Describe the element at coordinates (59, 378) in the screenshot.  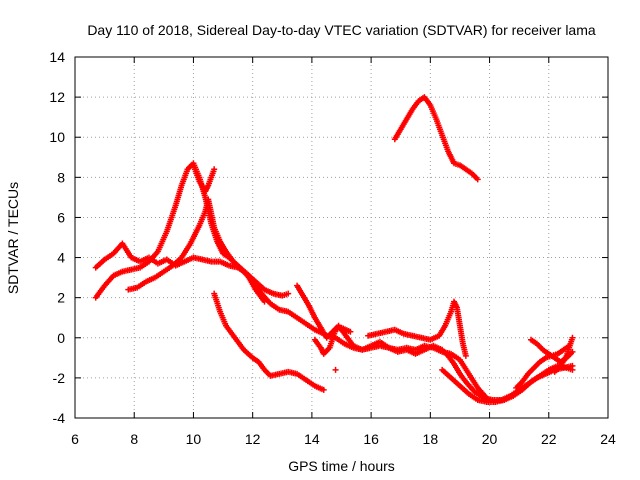
I see `y-tick-label: -2` at that location.